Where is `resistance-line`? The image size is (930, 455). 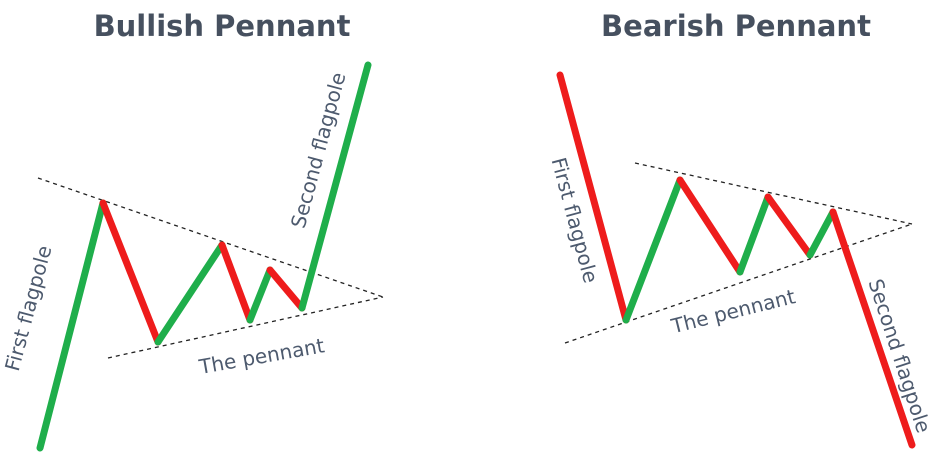
resistance-line is located at coordinates (210, 237).